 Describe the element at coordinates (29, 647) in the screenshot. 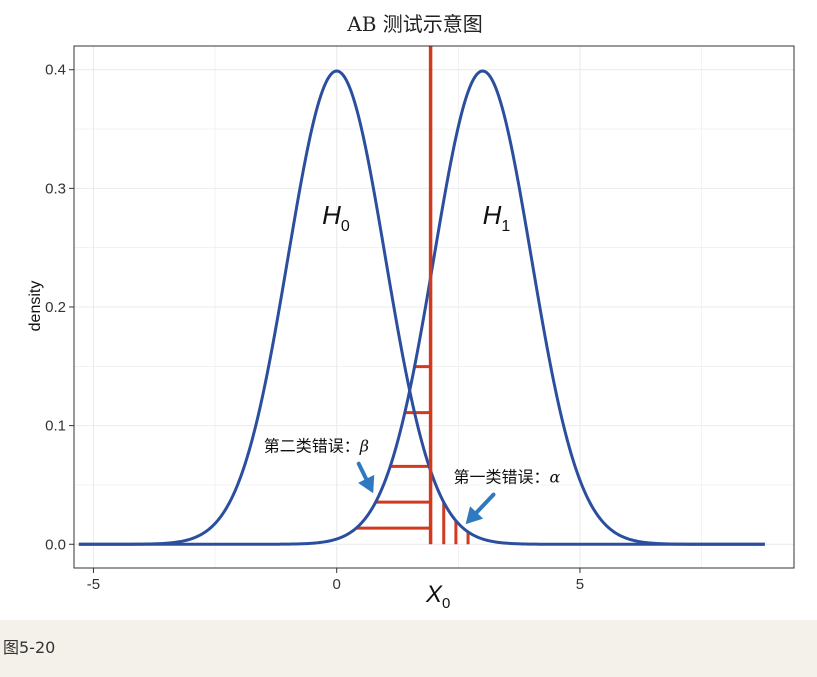

I see `figure-caption: 图5-20` at that location.